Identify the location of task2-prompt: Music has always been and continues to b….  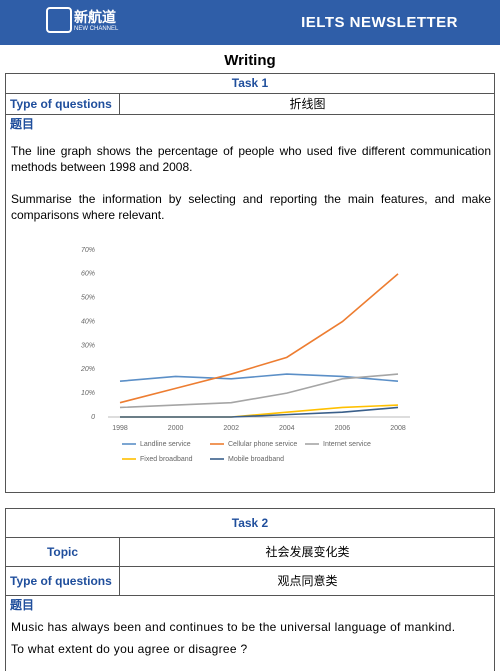
(251, 638).